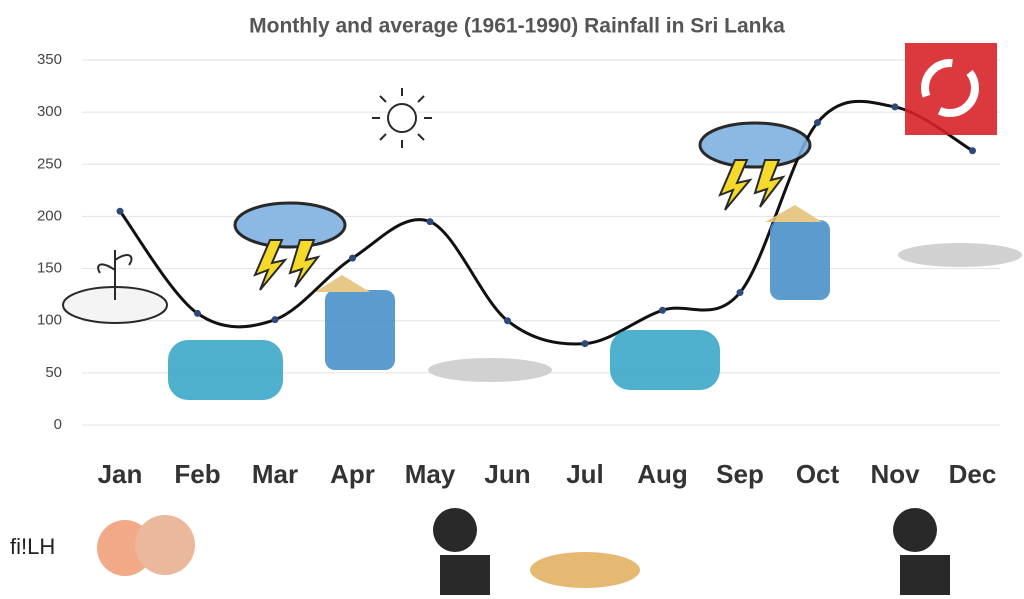 The image size is (1024, 599). What do you see at coordinates (430, 474) in the screenshot?
I see `x-tick-label: May` at bounding box center [430, 474].